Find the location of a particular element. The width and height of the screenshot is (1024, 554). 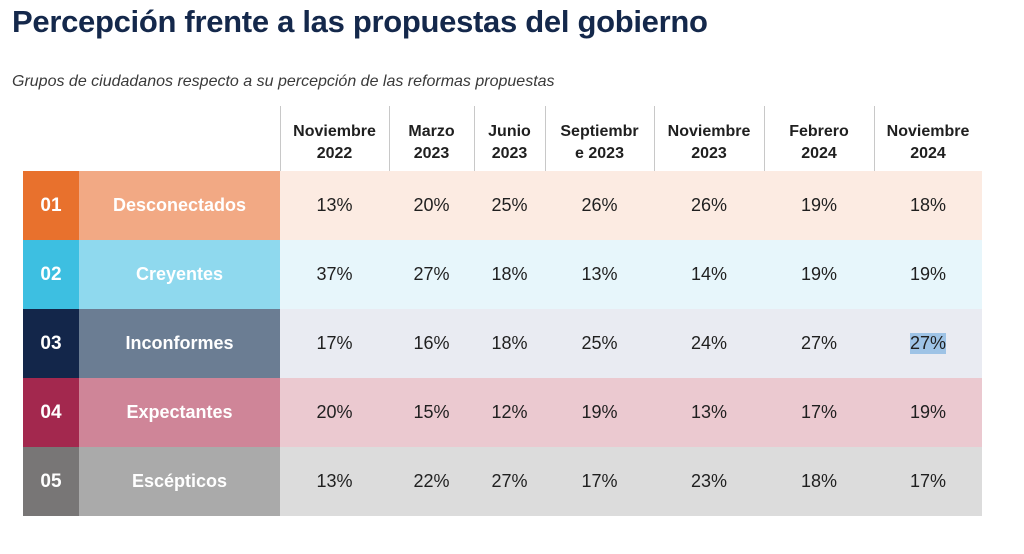

table-row: 03 Inconformes 17% 16% 18% 25% 24% 27% 27% is located at coordinates (502, 343).